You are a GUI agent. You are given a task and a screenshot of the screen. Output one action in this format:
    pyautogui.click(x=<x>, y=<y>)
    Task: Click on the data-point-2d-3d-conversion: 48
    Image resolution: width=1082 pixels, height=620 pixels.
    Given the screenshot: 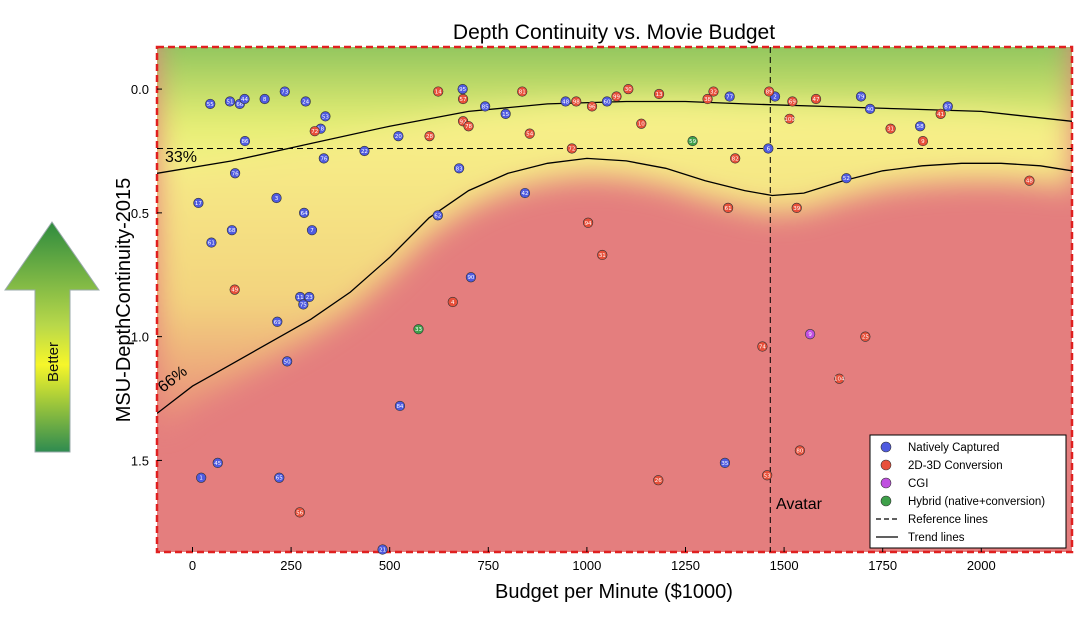 What is the action you would take?
    pyautogui.click(x=1029, y=180)
    